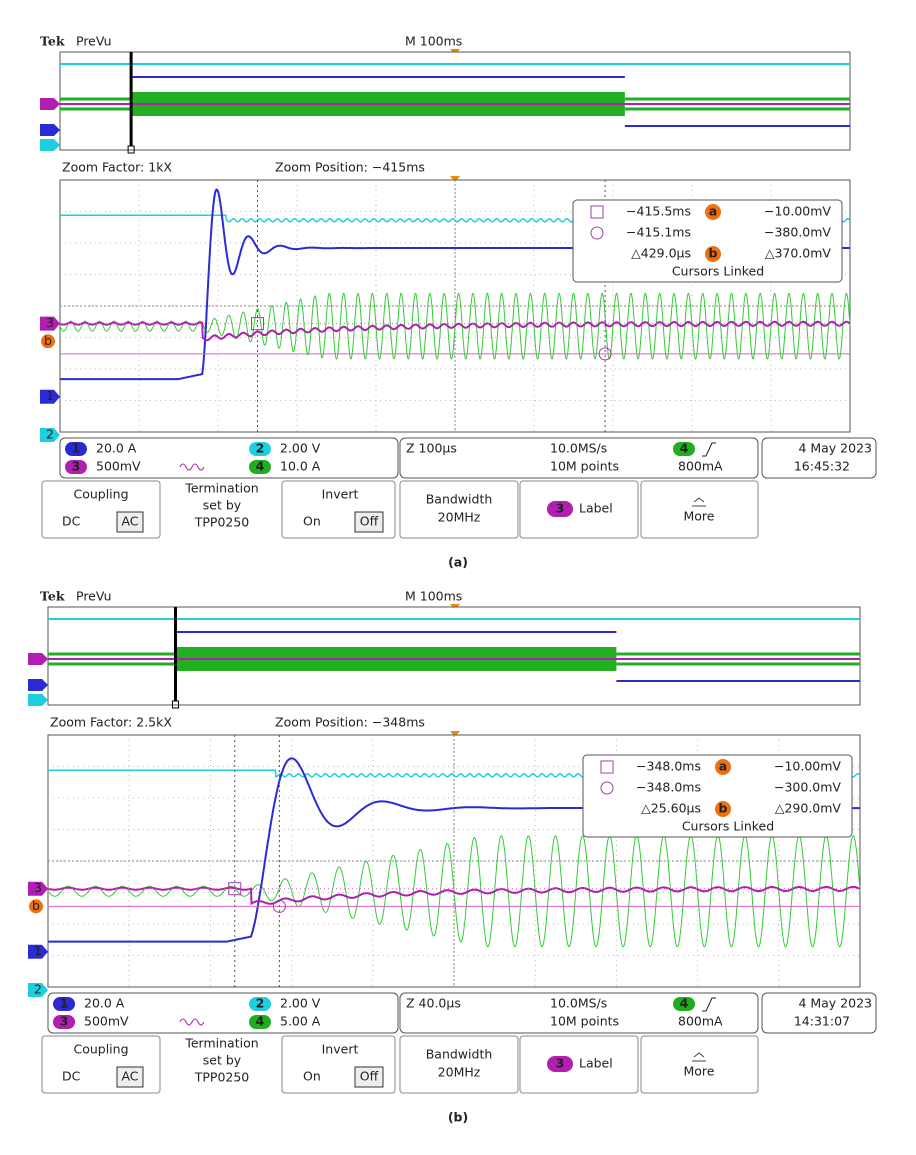  I want to click on cursor-t1: −348.0ms, so click(668, 766).